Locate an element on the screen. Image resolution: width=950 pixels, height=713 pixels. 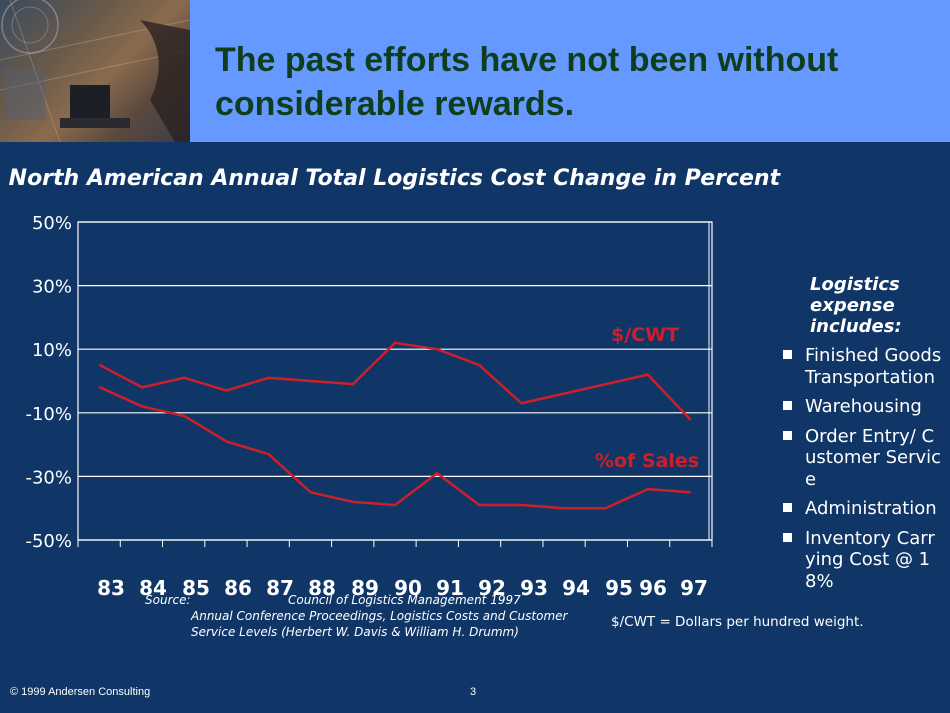
header-photo-illustration is located at coordinates (95, 71).